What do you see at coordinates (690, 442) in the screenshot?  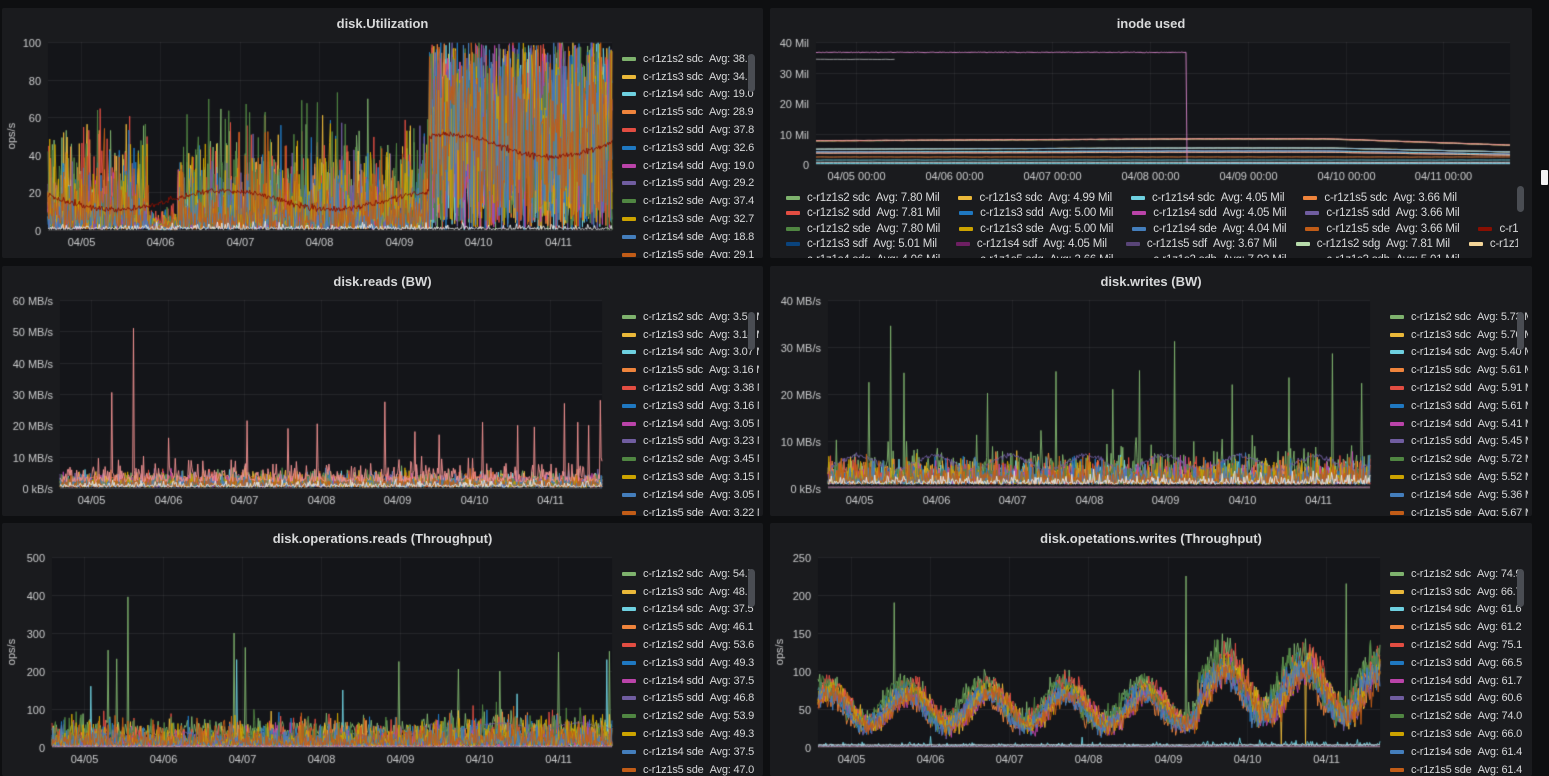 I see `legend-item: c-r1z1s5 sdd Avg: 3.23 MB/s` at bounding box center [690, 442].